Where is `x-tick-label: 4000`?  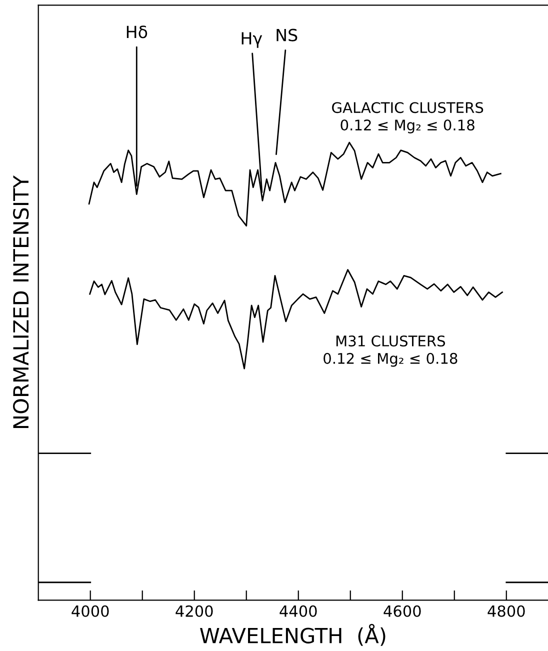 x-tick-label: 4000 is located at coordinates (90, 611).